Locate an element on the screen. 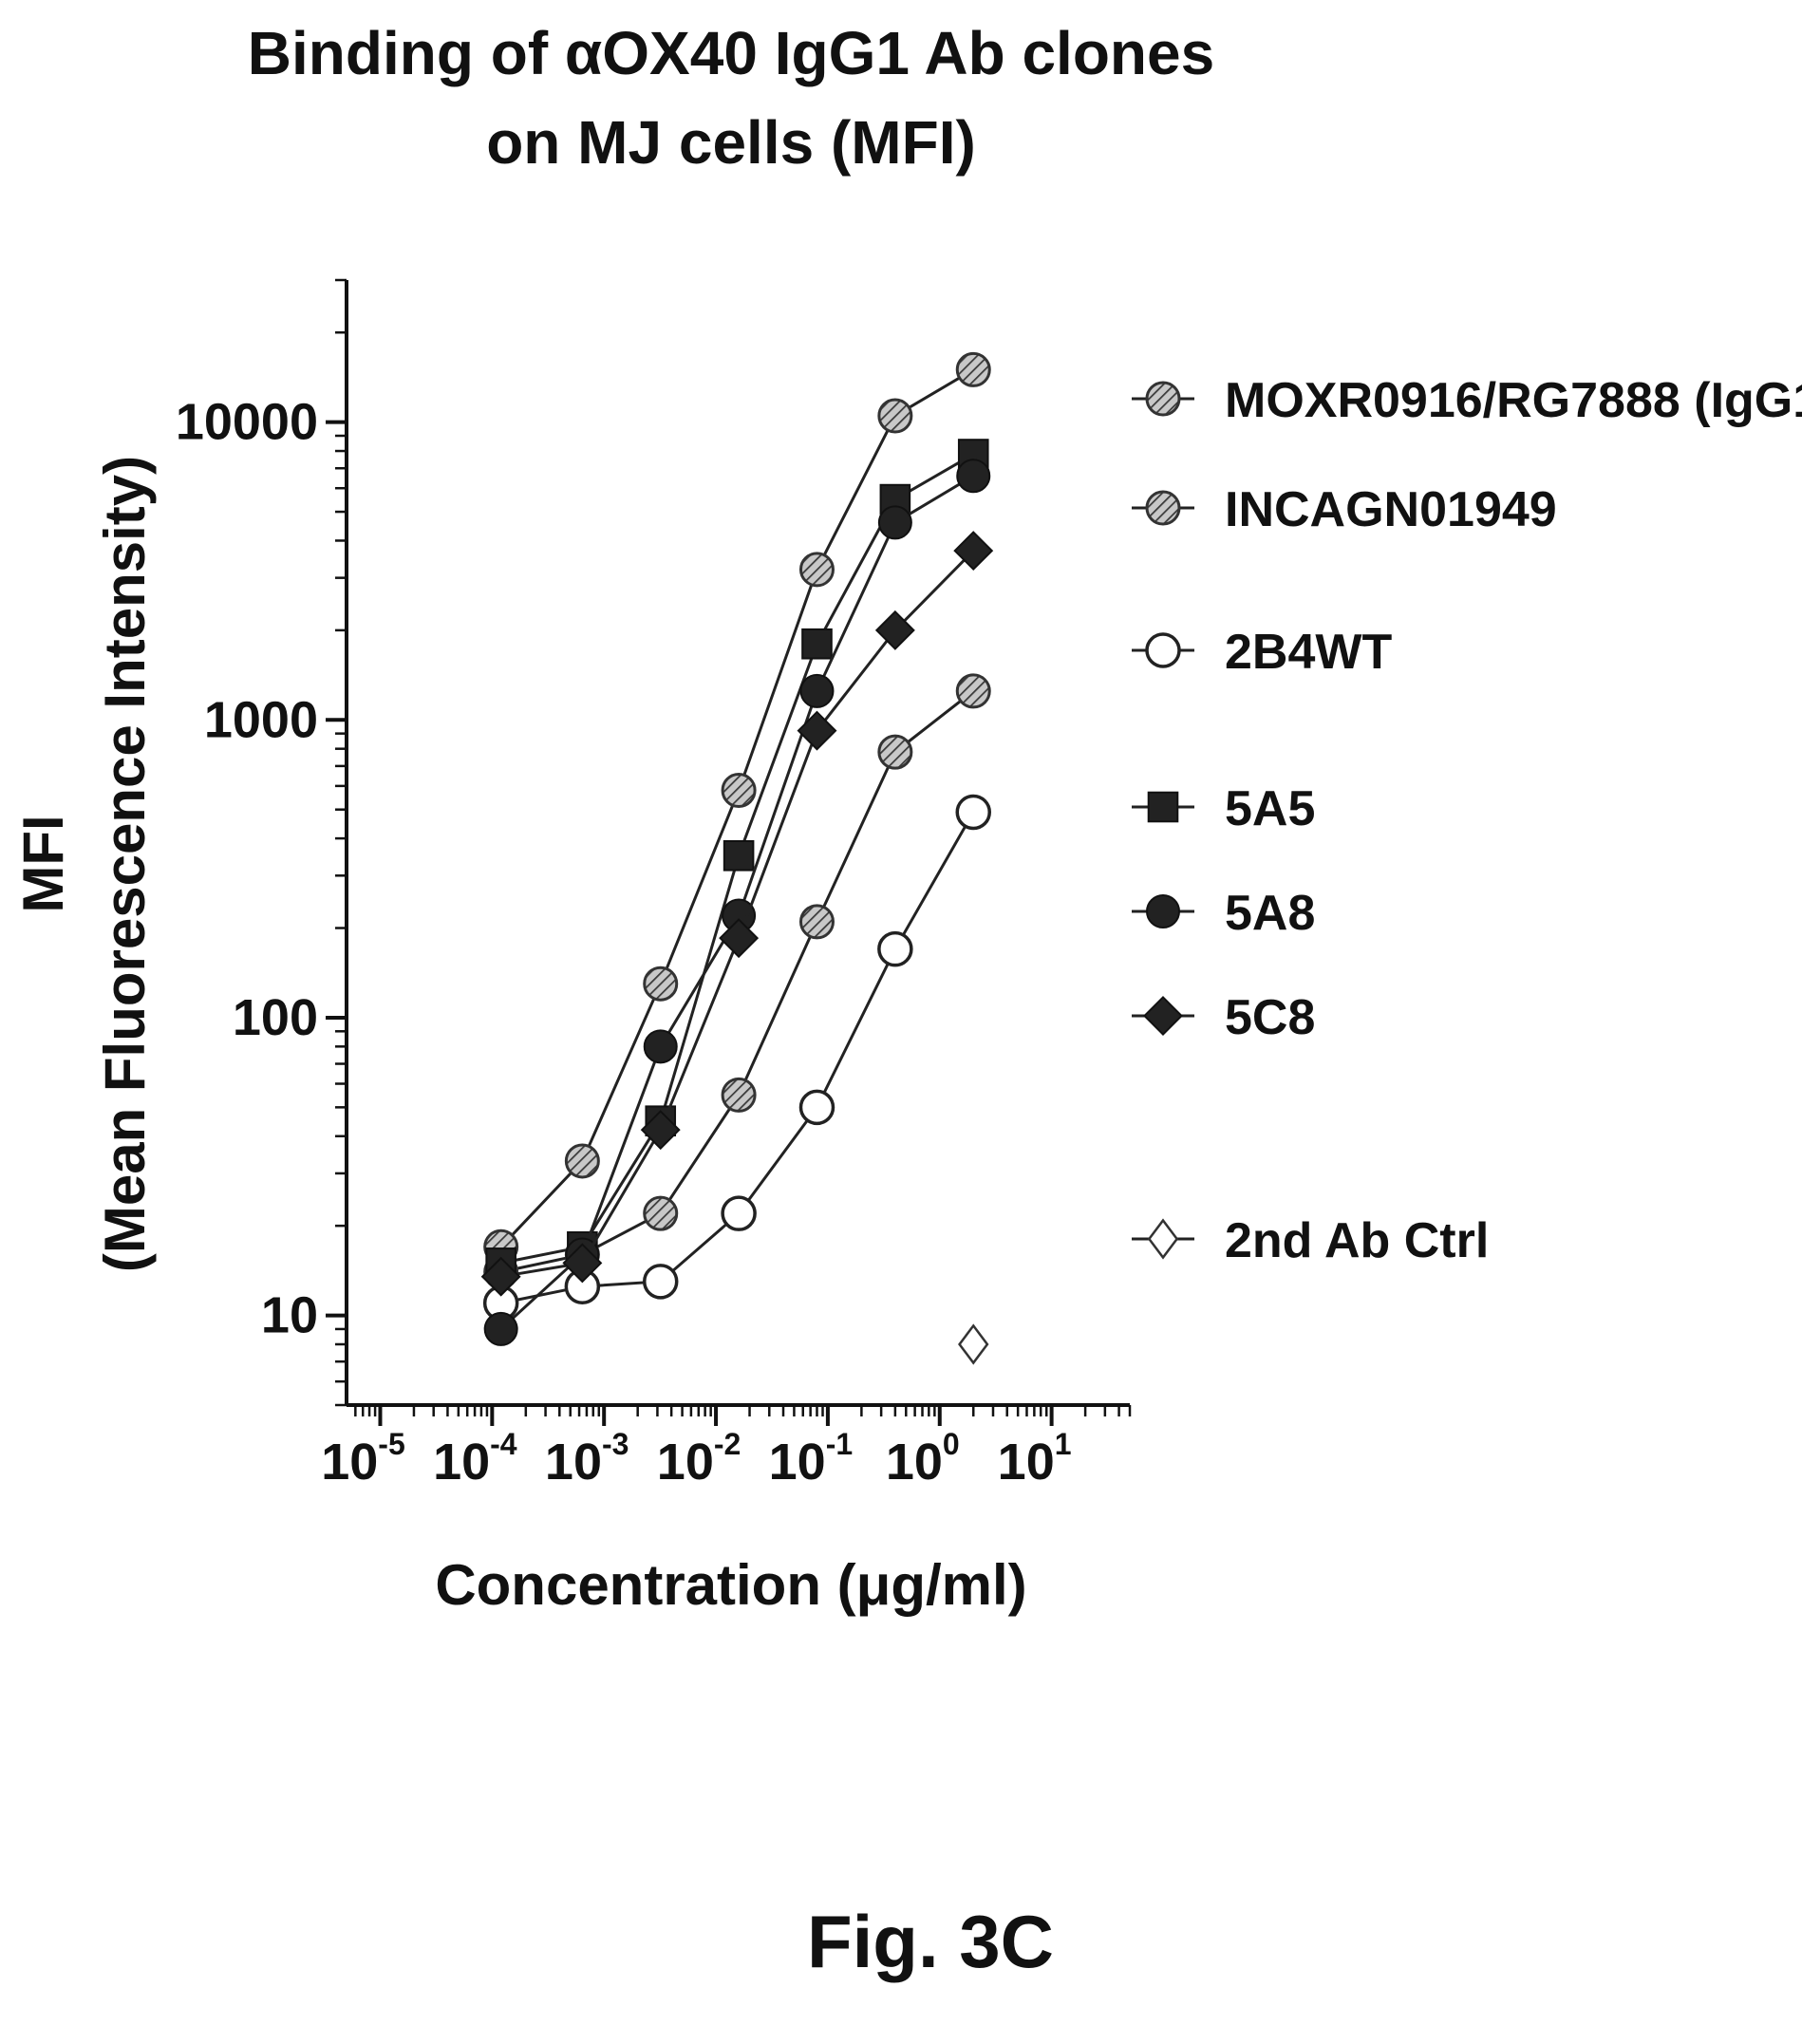 The width and height of the screenshot is (1802, 2044). x-tick-label: 10¹ is located at coordinates (1035, 1459).